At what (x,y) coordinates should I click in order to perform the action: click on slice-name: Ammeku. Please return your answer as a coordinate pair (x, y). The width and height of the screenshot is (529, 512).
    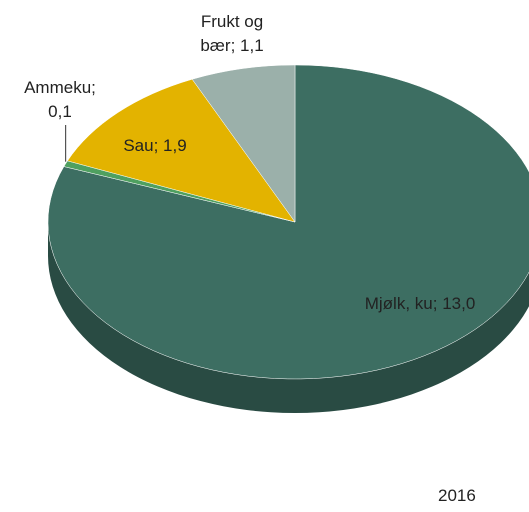
    Looking at the image, I should click on (58, 87).